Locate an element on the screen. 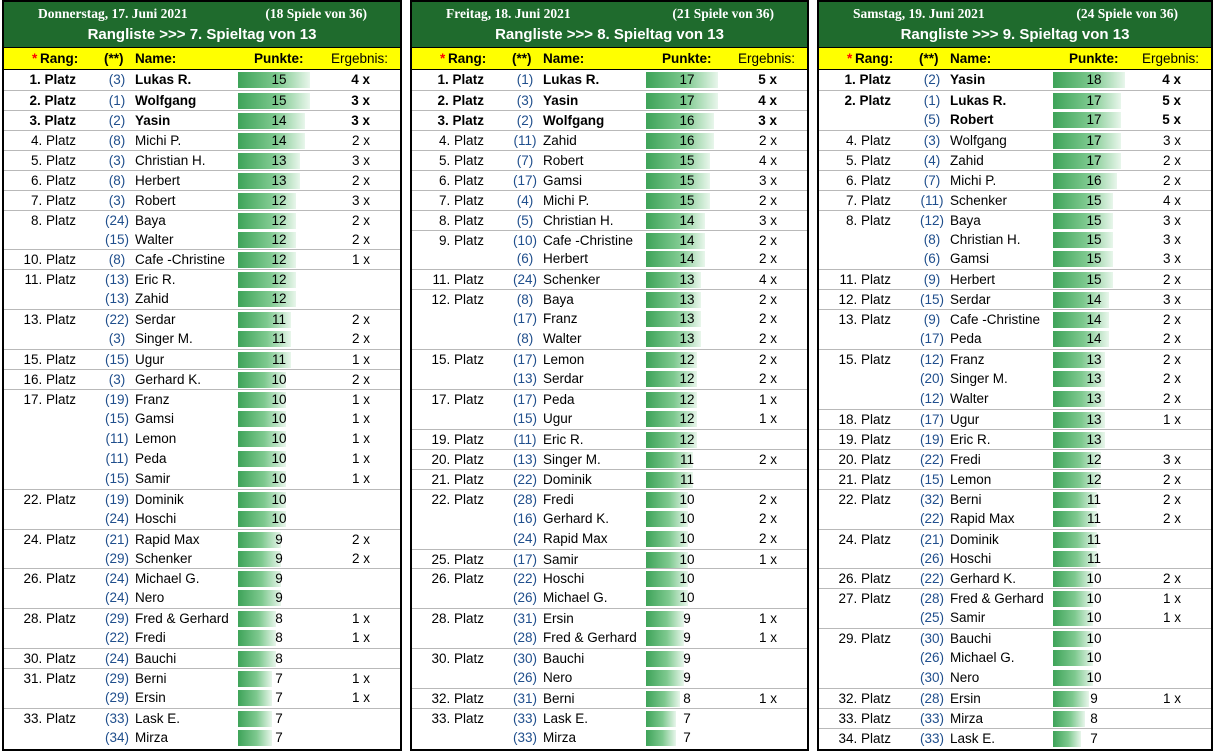 This screenshot has width=1216, height=751. player-name: Peda is located at coordinates (559, 399).